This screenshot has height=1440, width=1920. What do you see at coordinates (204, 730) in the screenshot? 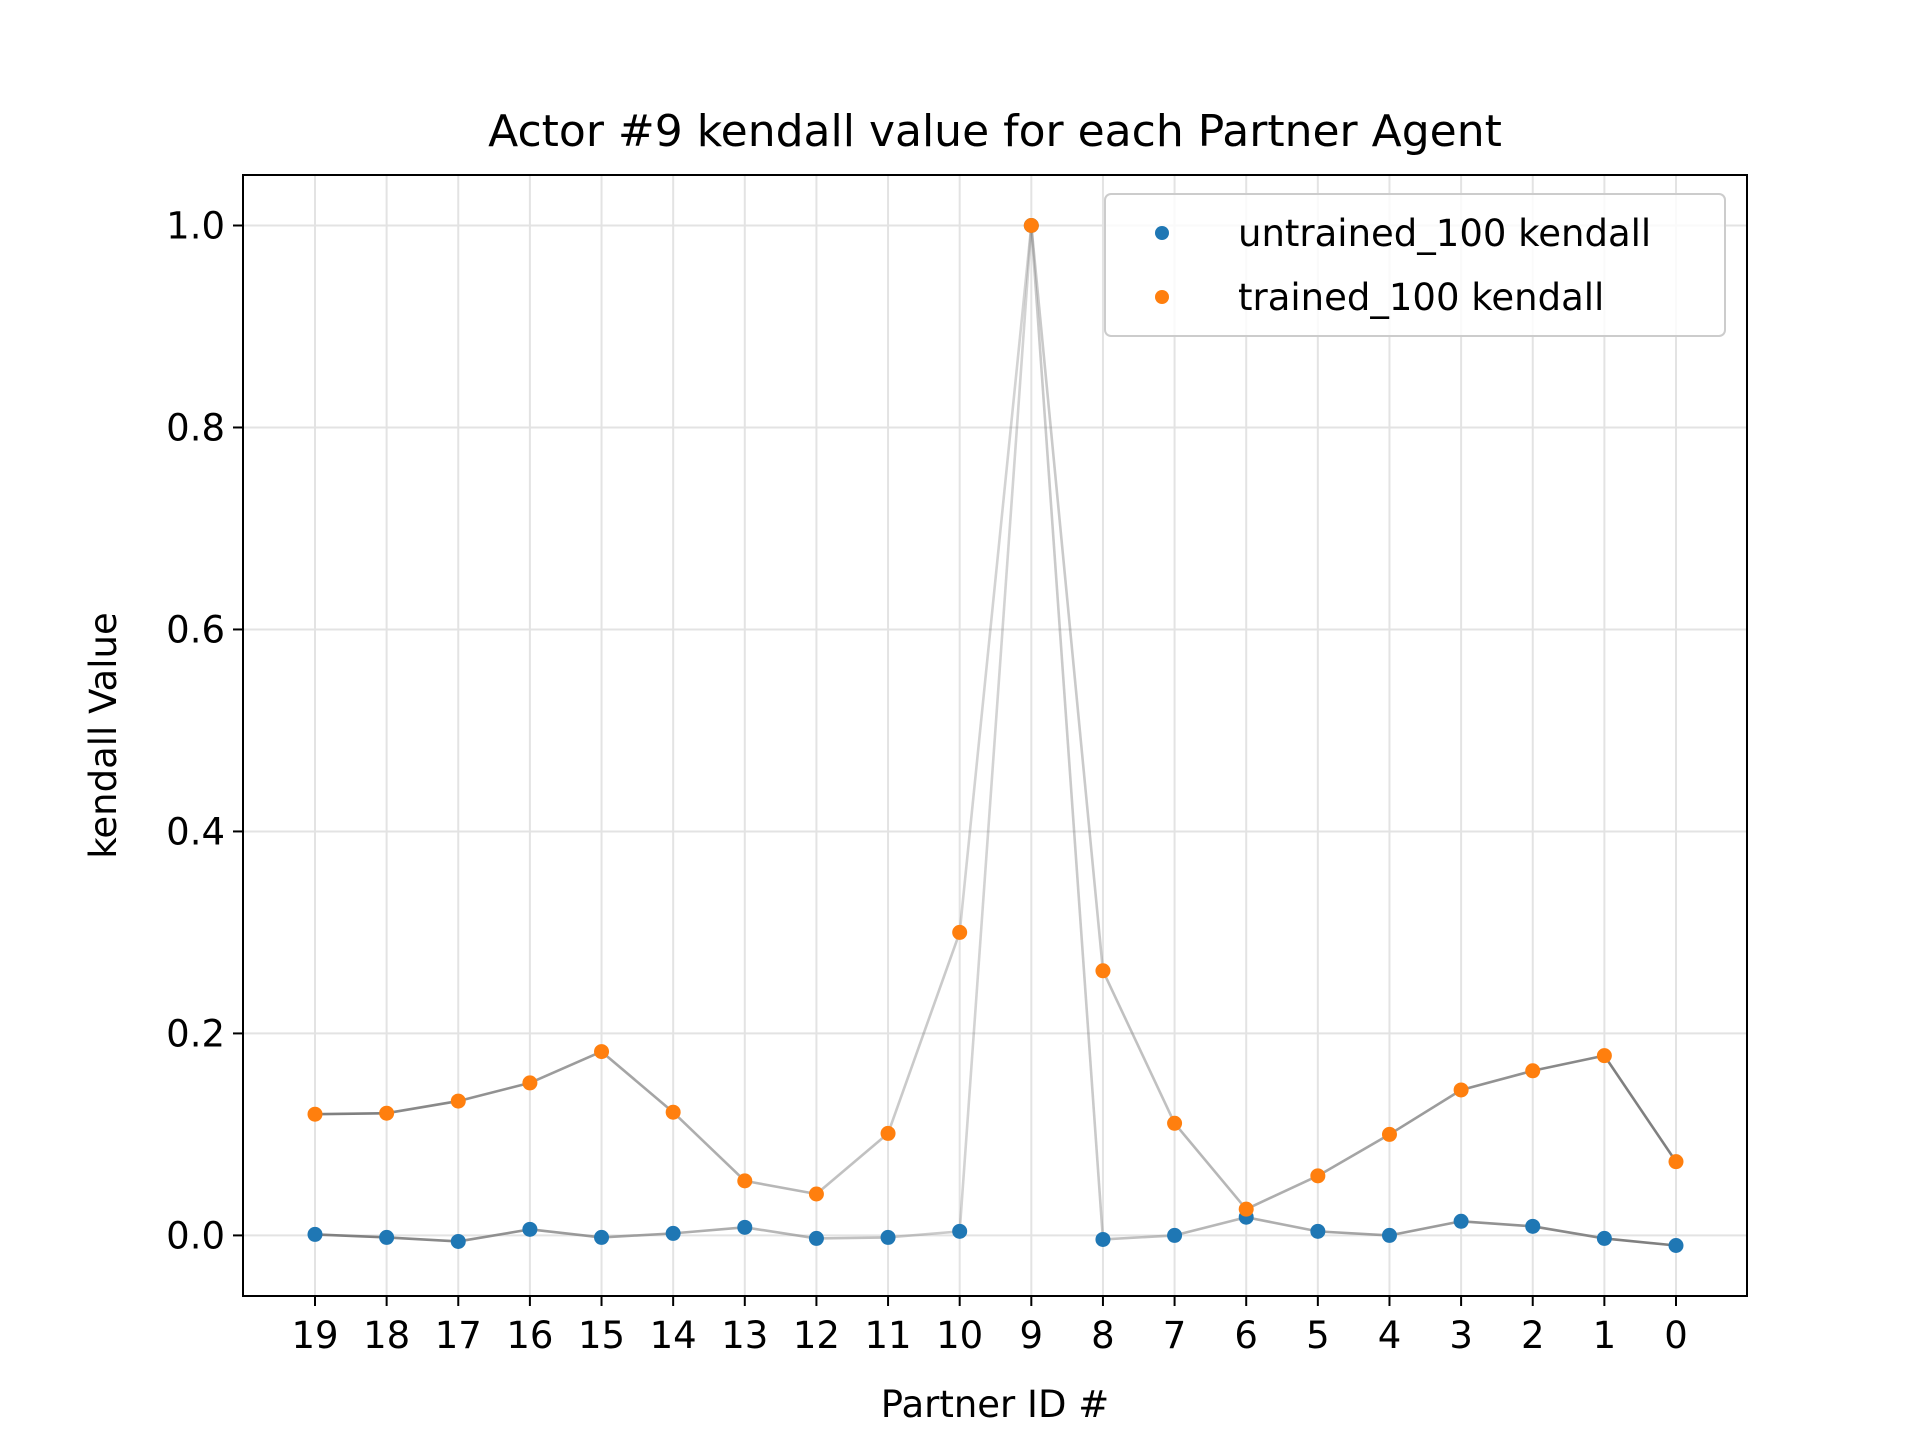
I see `y-axis-ticks: 0.0 0.2 0.4 0.6 0.8 1.0` at bounding box center [204, 730].